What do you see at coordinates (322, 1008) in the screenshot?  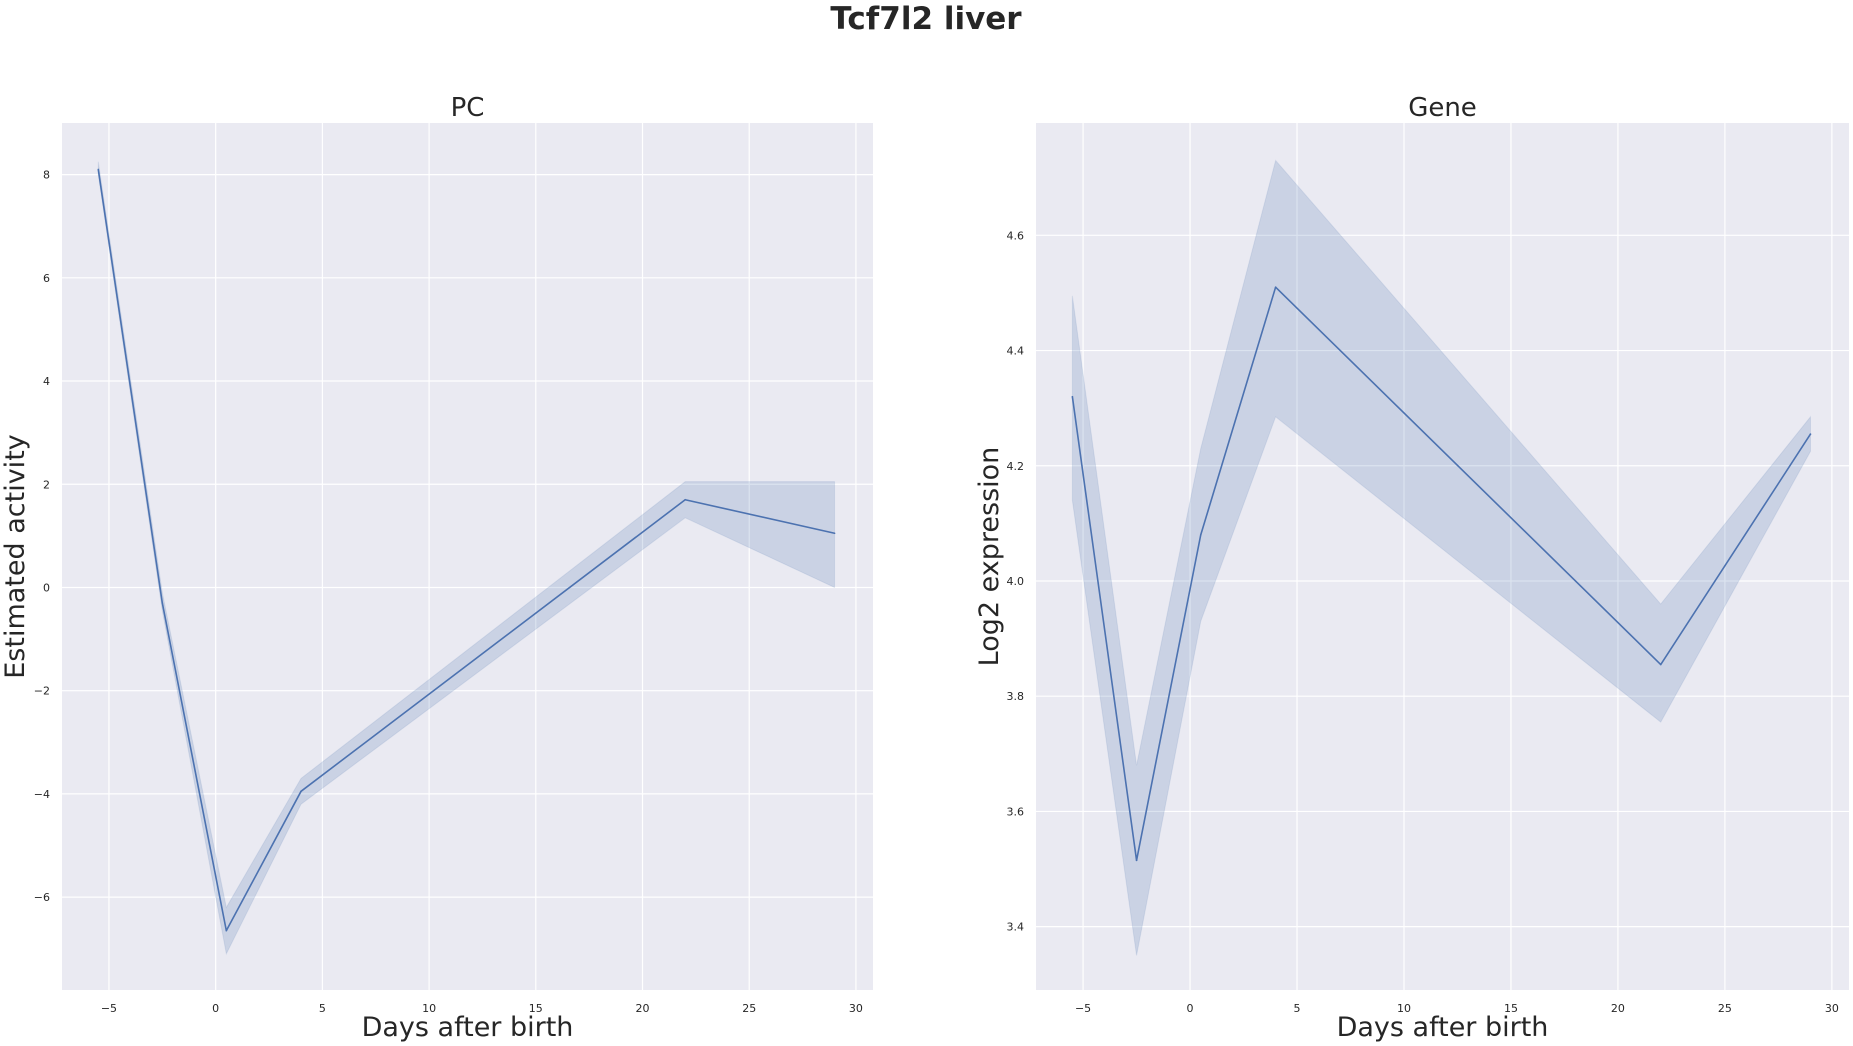 I see `pc-x-tick-label: 5` at bounding box center [322, 1008].